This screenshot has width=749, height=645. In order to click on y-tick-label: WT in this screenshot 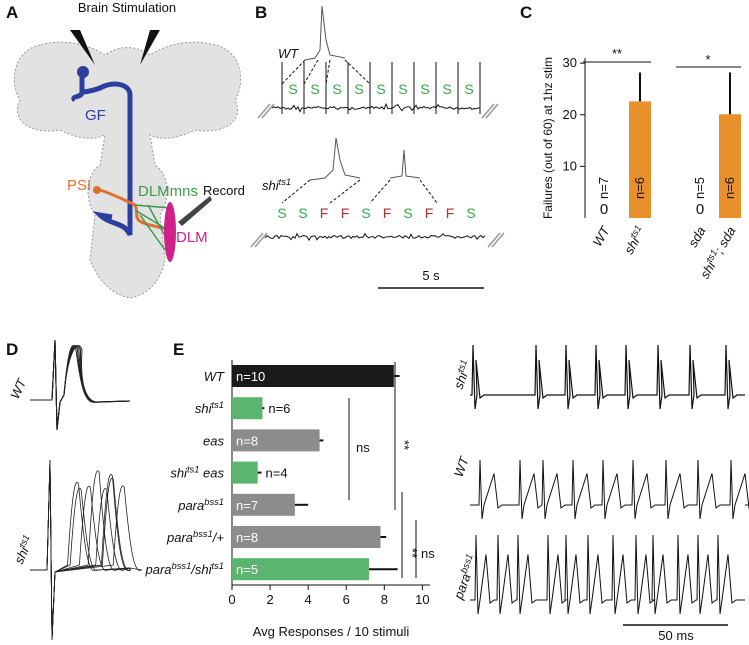, I will do `click(214, 376)`.